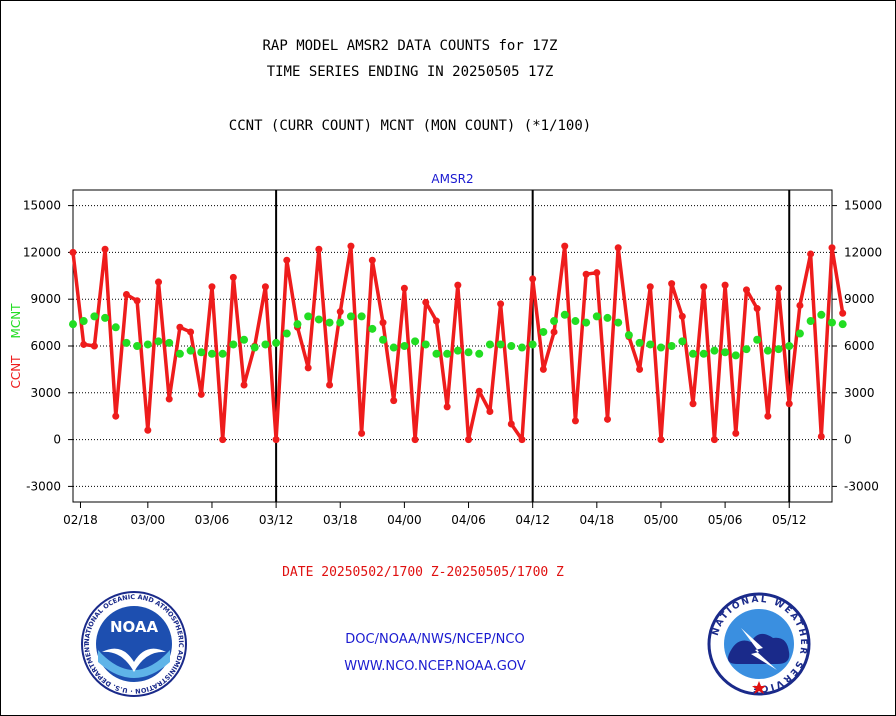 This screenshot has height=716, width=896. Describe the element at coordinates (759, 649) in the screenshot. I see `nws-lightning-icon` at that location.